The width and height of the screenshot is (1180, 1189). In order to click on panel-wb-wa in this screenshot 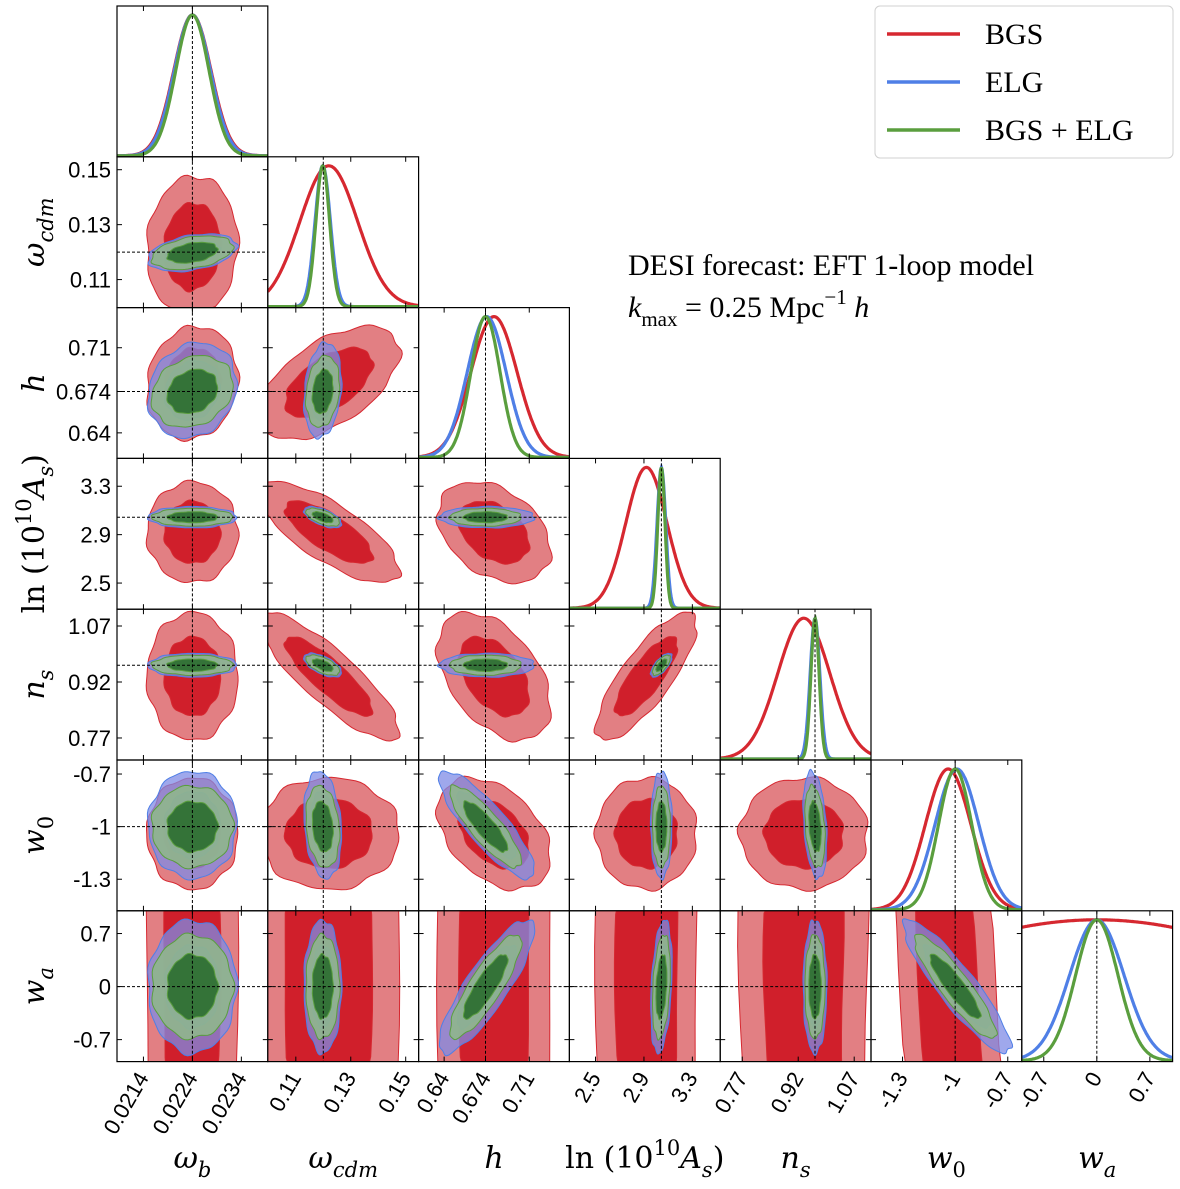, I will do `click(192, 986)`.